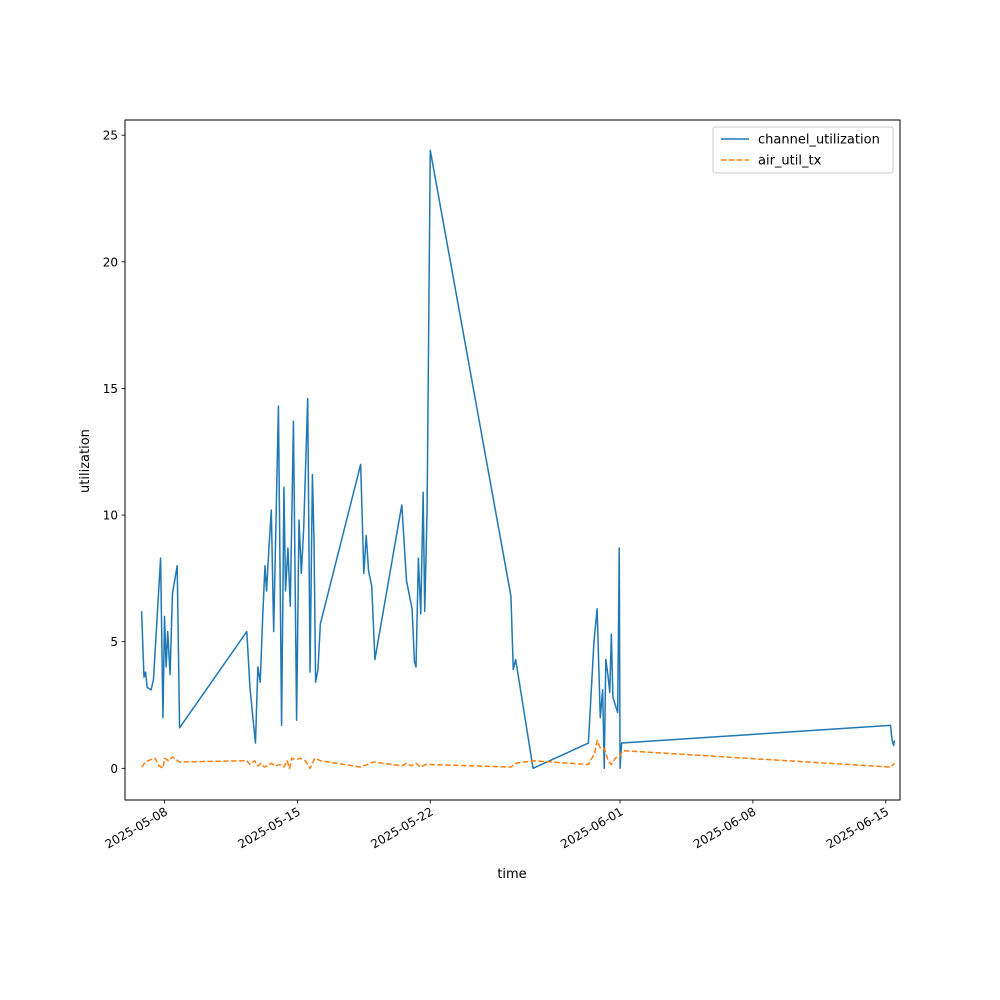 The image size is (1000, 1000). I want to click on series-line-air-util-tx, so click(518, 754).